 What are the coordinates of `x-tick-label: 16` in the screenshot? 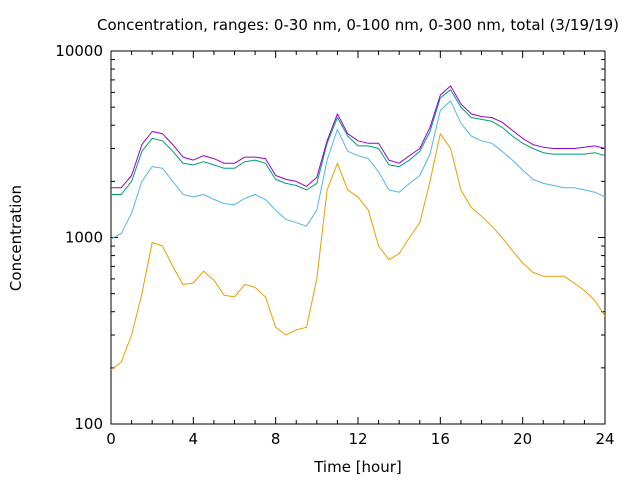 It's located at (440, 439).